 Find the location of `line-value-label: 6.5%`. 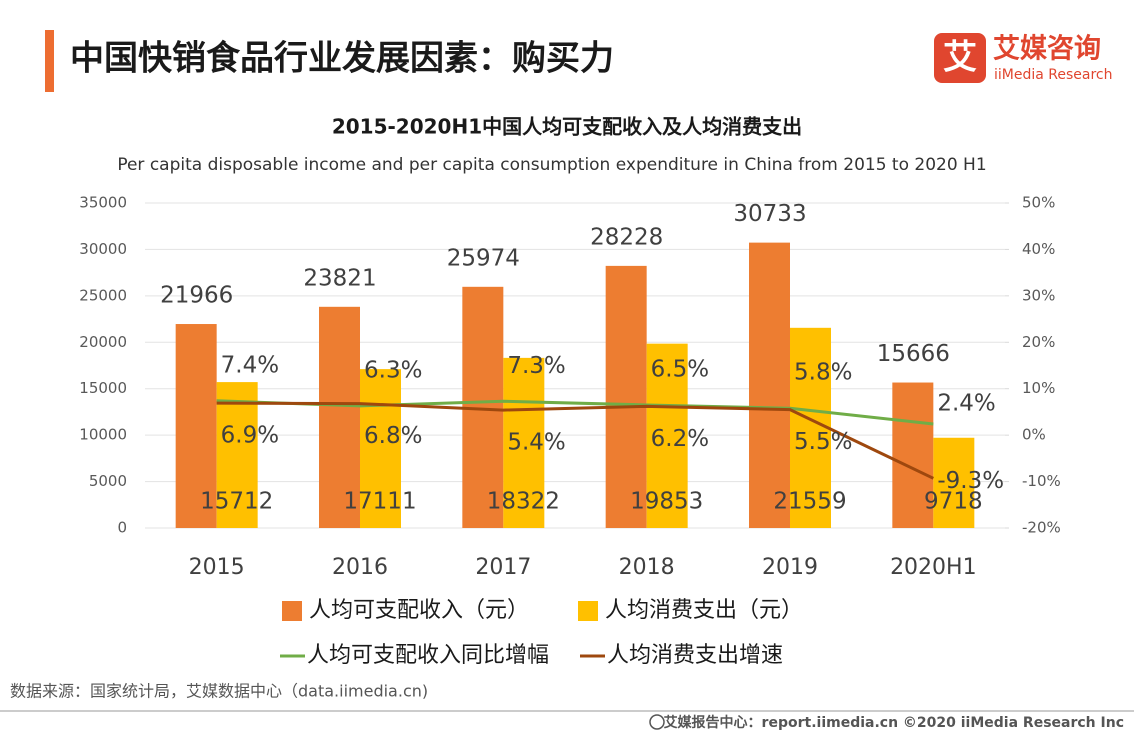

line-value-label: 6.5% is located at coordinates (680, 369).